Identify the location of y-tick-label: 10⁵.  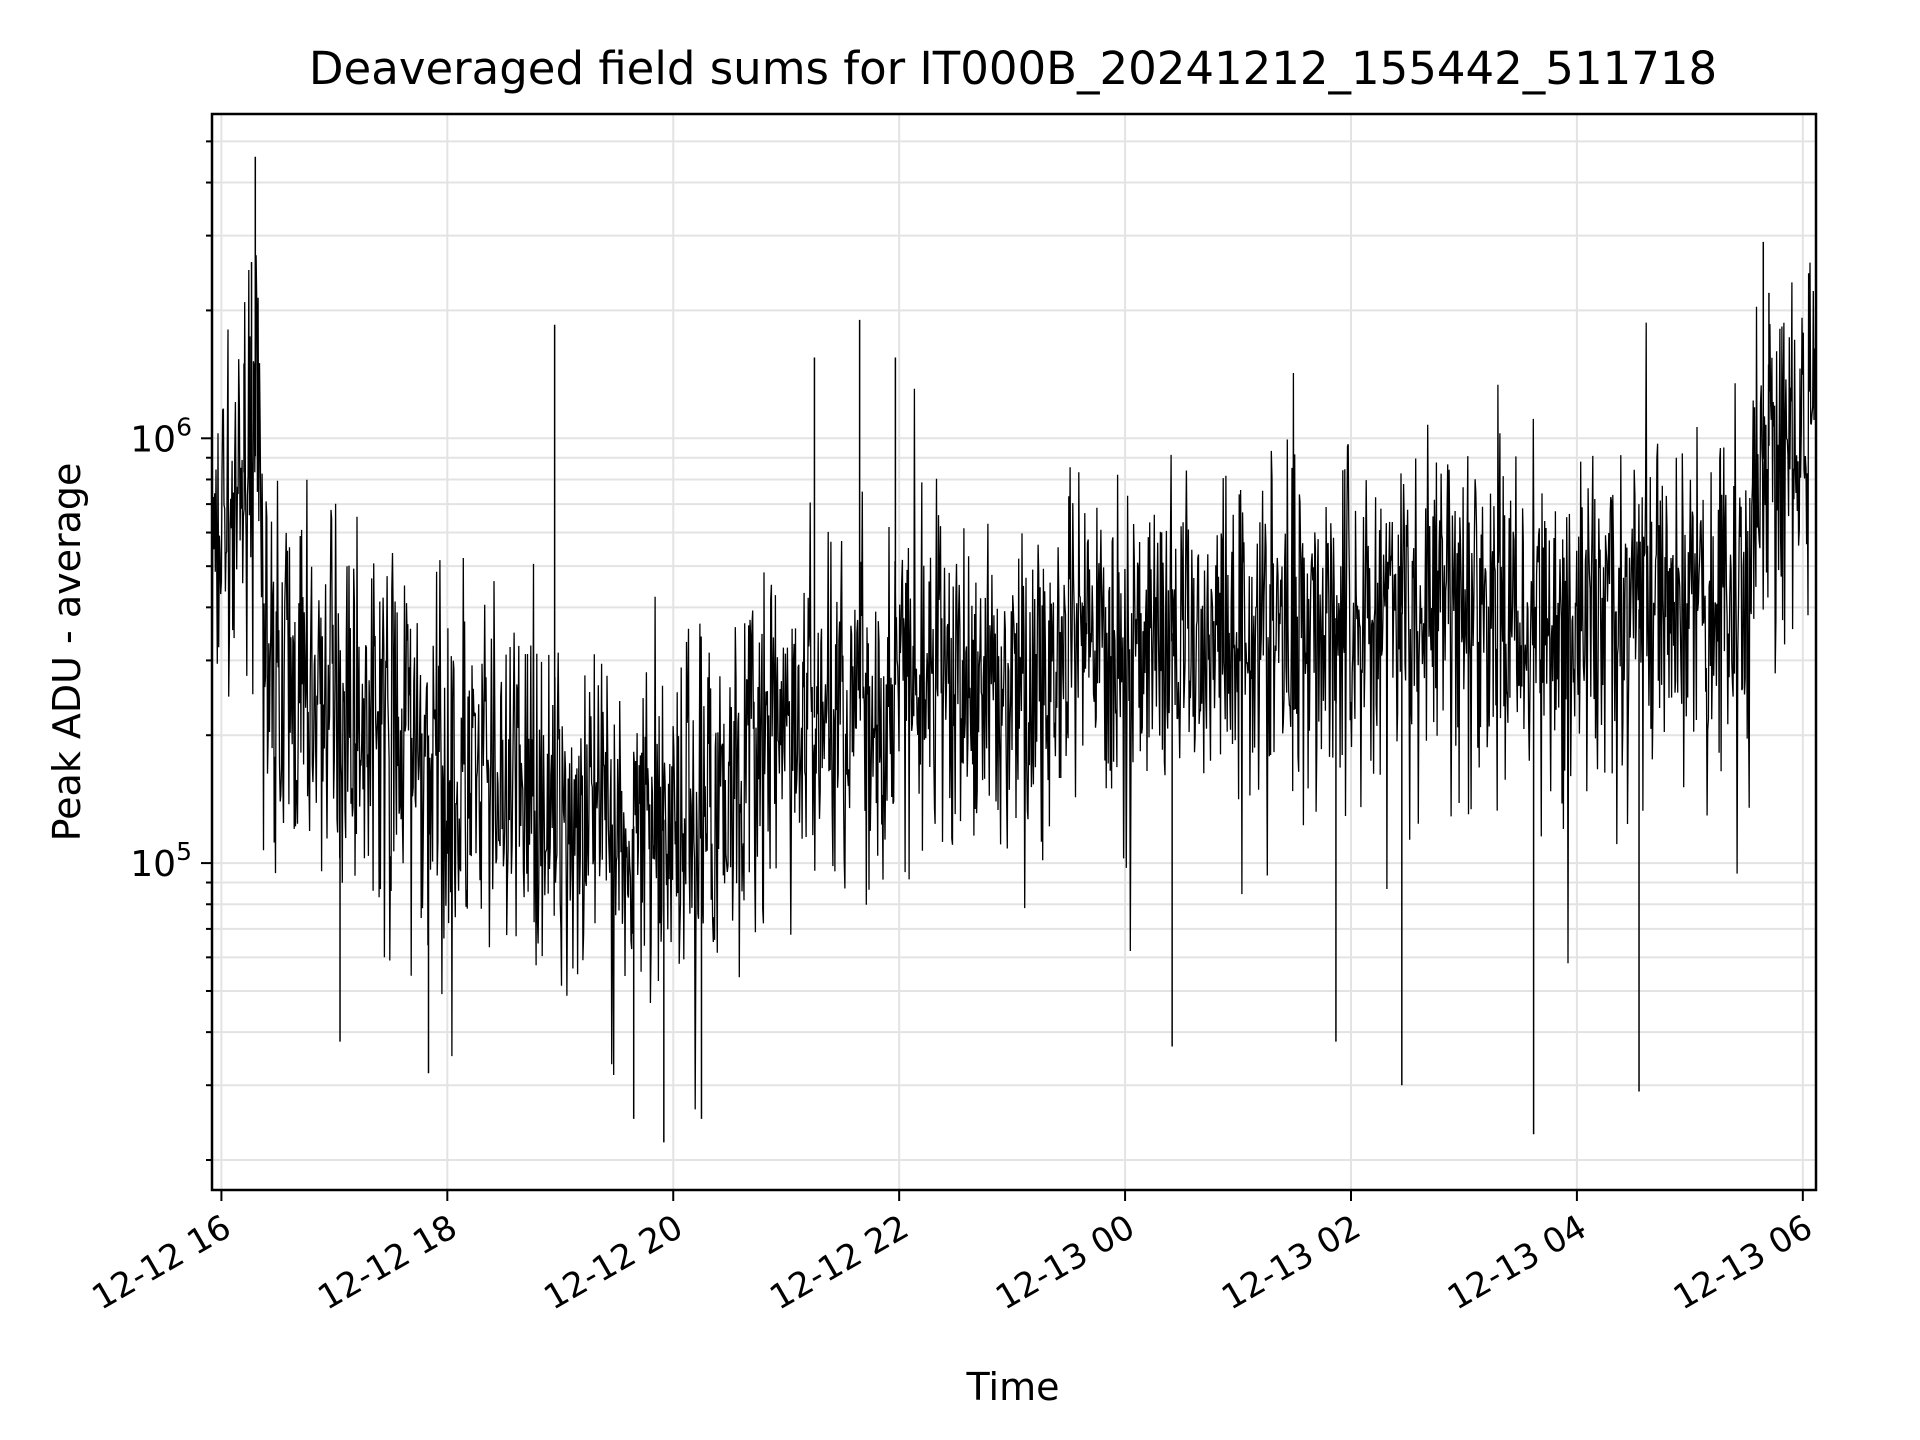
(161, 861).